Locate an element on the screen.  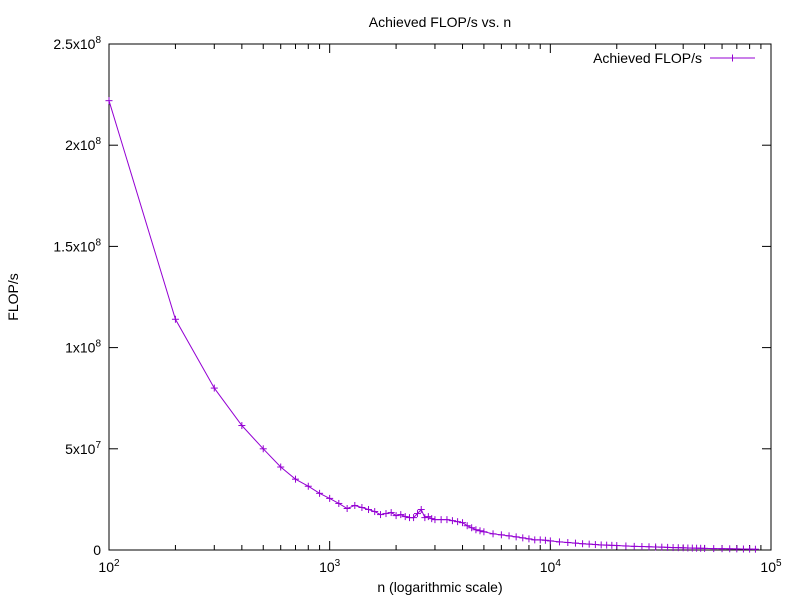
x-tick-label-exponent: 2 is located at coordinates (117, 563).